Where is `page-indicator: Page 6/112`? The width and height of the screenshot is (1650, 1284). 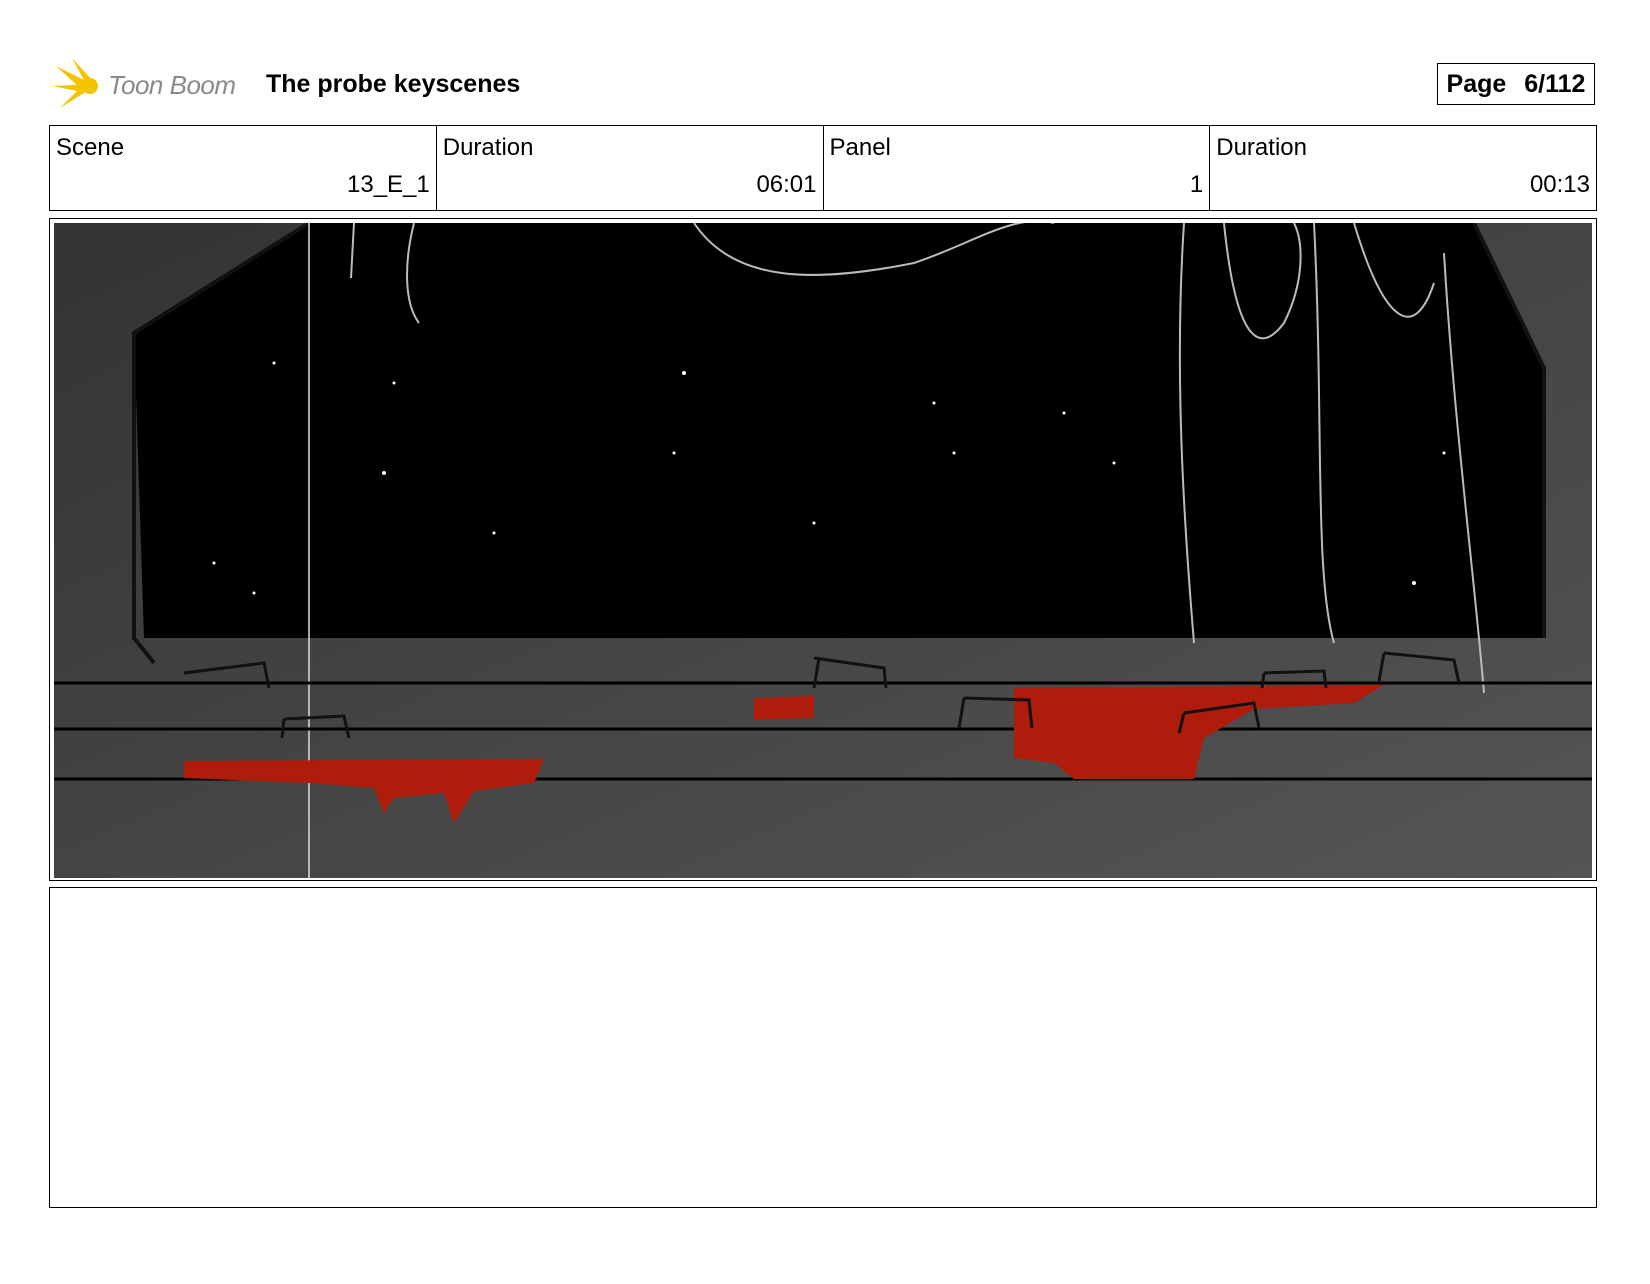
page-indicator: Page 6/112 is located at coordinates (1516, 84).